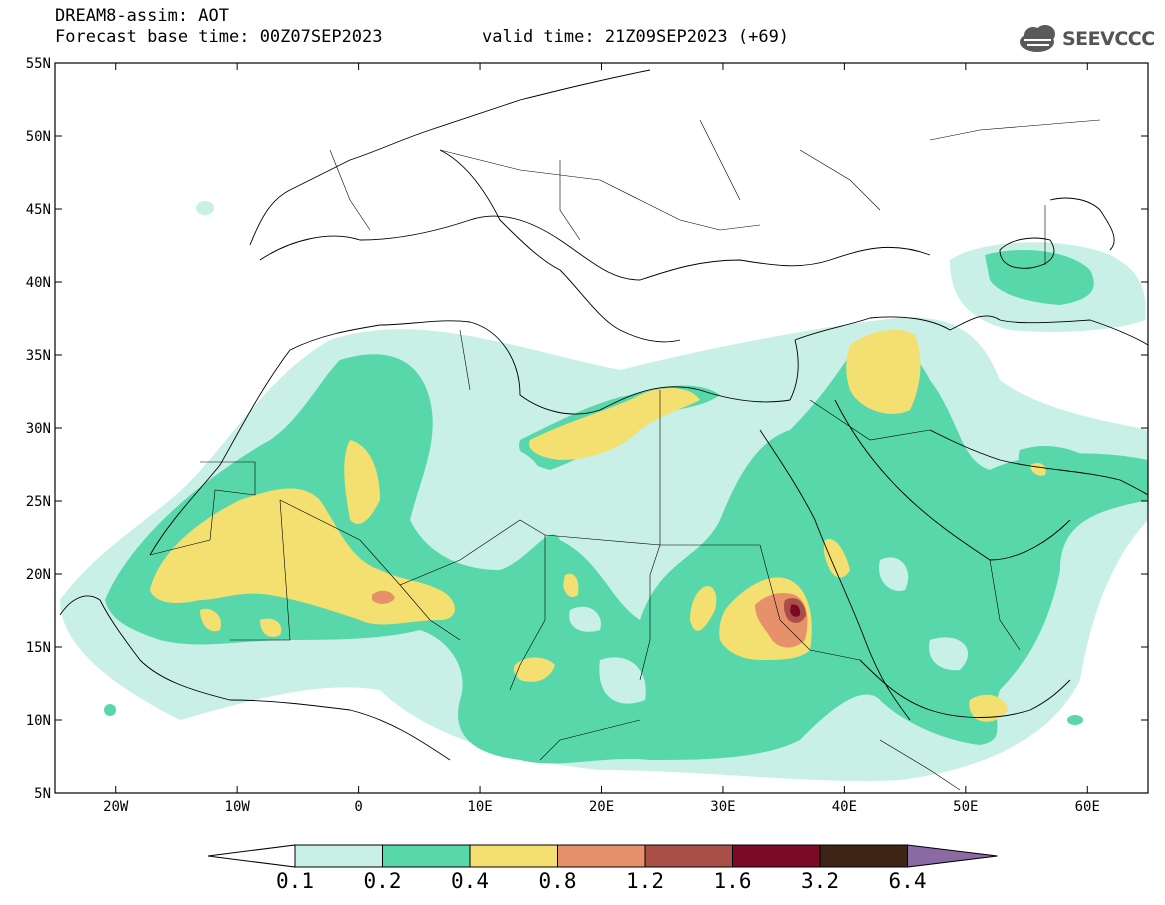 The image size is (1165, 905). I want to click on colorbar-arrow-high, so click(952, 856).